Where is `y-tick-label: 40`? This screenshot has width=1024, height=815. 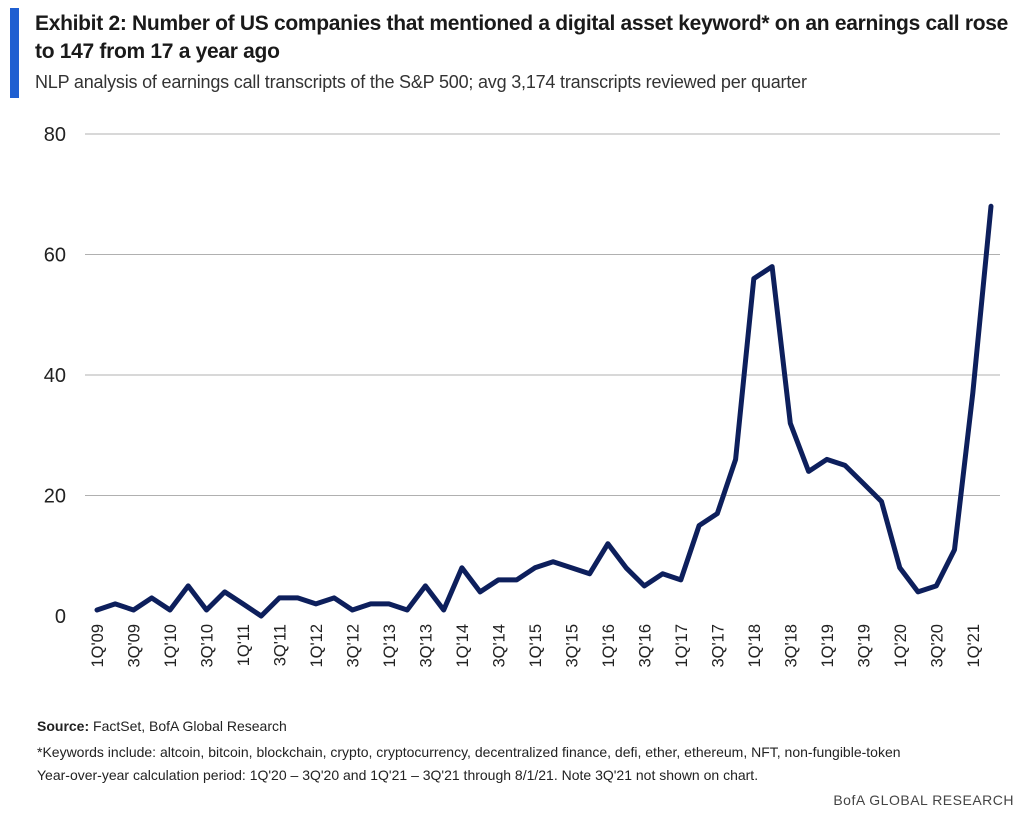 y-tick-label: 40 is located at coordinates (55, 376).